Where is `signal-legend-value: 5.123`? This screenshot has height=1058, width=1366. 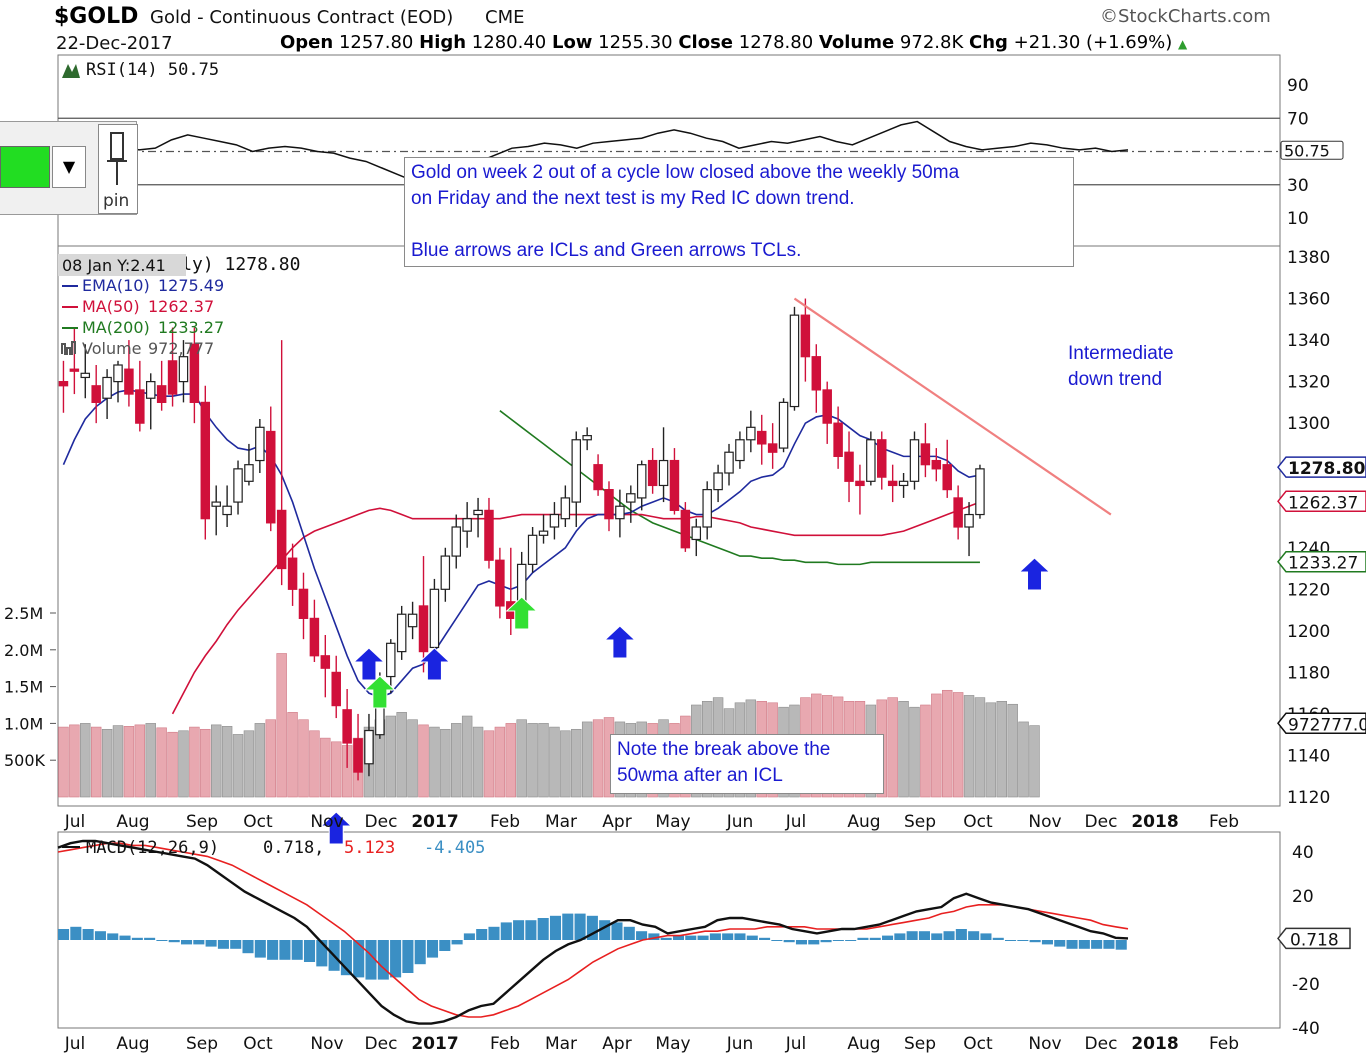
signal-legend-value: 5.123 is located at coordinates (369, 848).